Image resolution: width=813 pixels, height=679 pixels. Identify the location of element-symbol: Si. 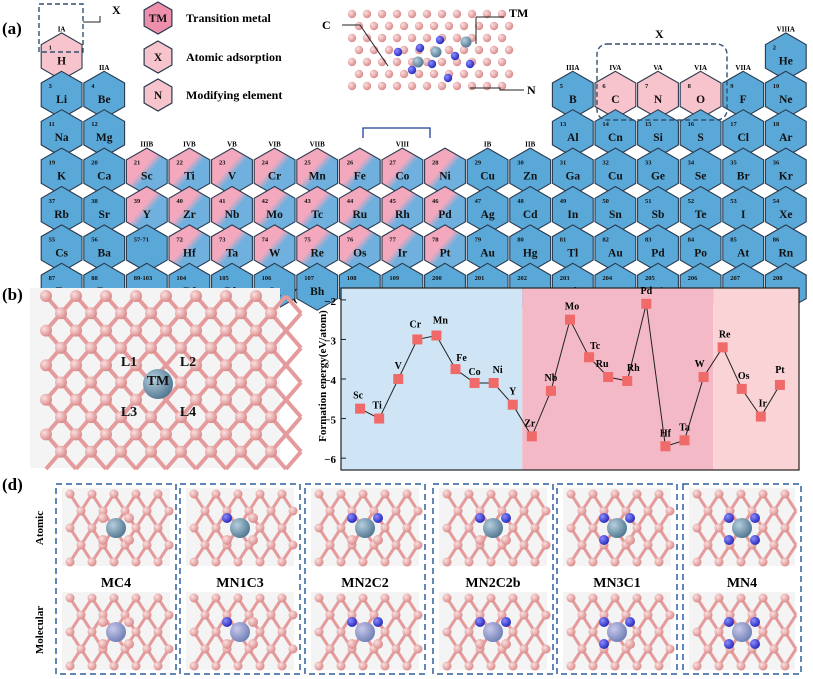
(658, 138).